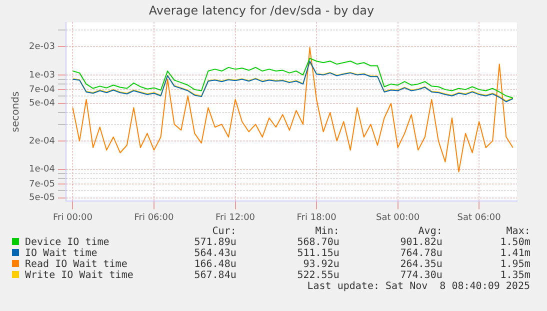 This screenshot has height=311, width=547. What do you see at coordinates (515, 264) in the screenshot?
I see `text: 1.95m` at bounding box center [515, 264].